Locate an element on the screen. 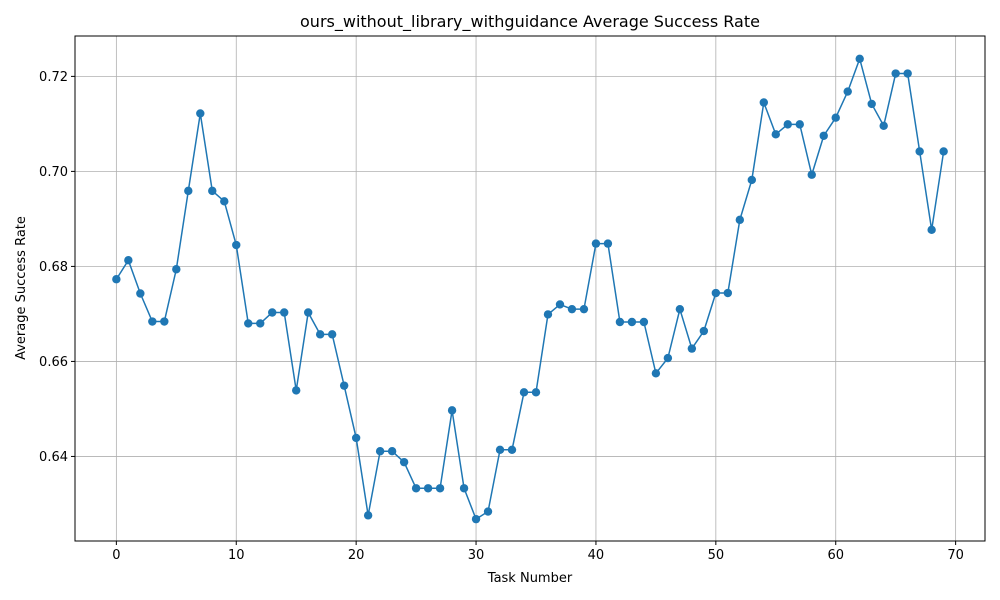  x-tick-label: 40 is located at coordinates (596, 555).